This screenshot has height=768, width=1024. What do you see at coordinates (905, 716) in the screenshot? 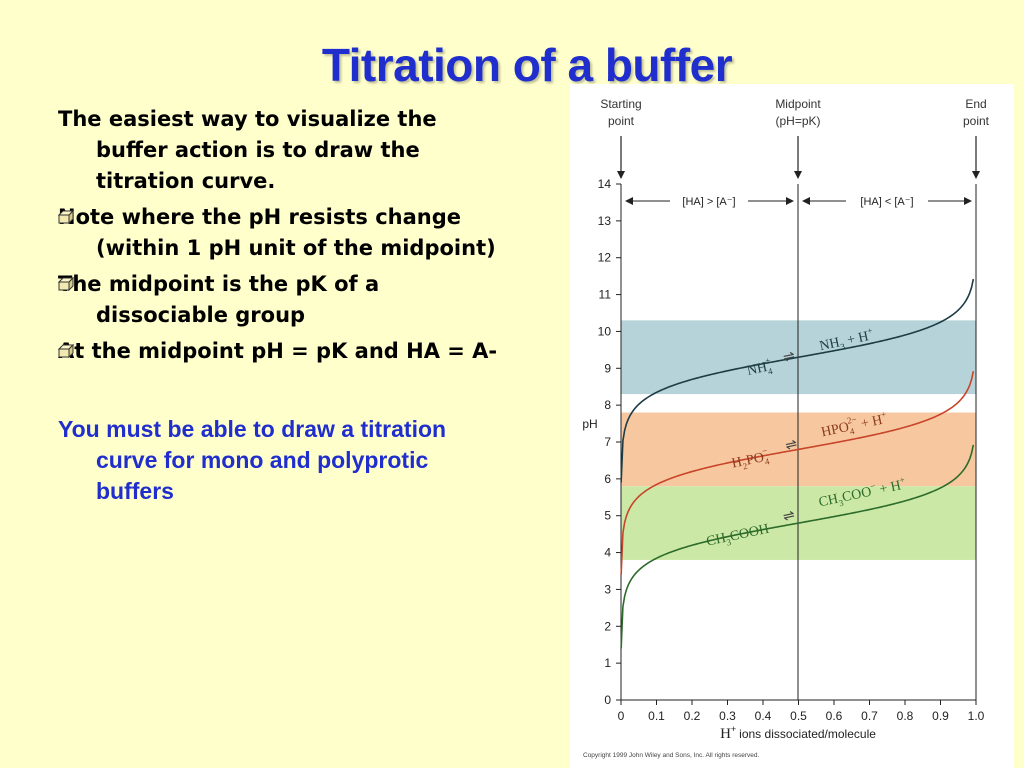
I see `x-tick-label: 0.8` at bounding box center [905, 716].